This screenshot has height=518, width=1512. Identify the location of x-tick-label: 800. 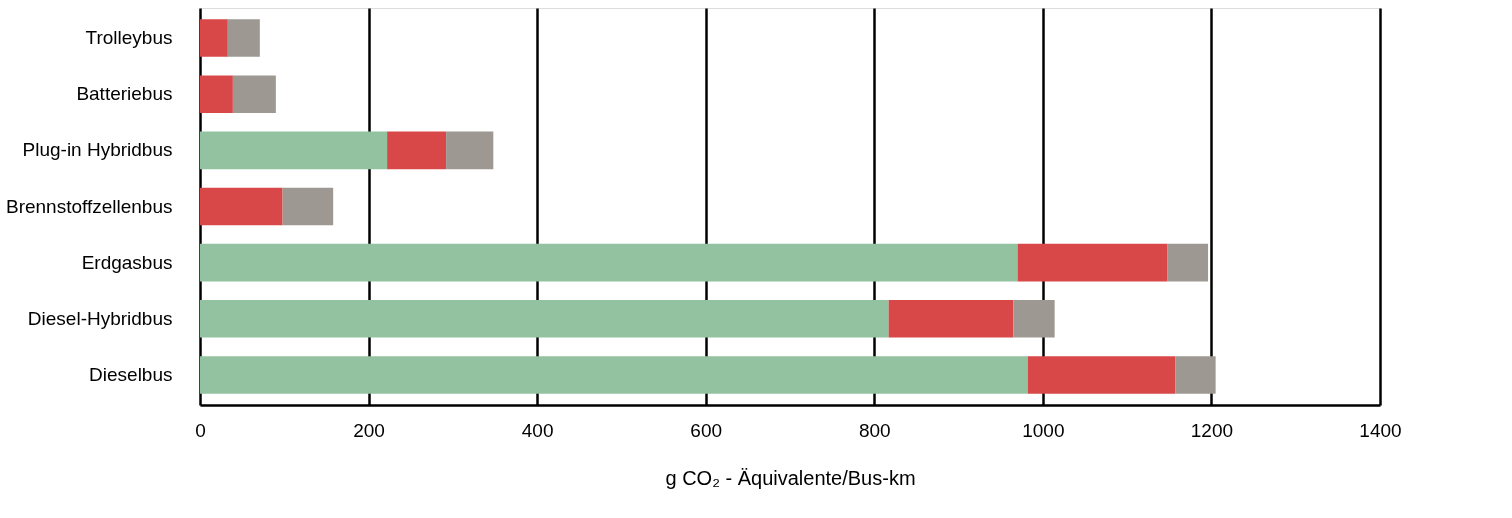
(874, 430).